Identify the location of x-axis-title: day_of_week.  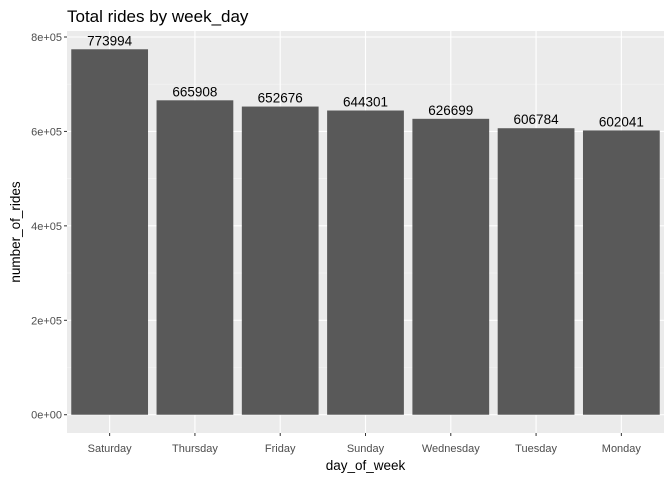
(366, 465).